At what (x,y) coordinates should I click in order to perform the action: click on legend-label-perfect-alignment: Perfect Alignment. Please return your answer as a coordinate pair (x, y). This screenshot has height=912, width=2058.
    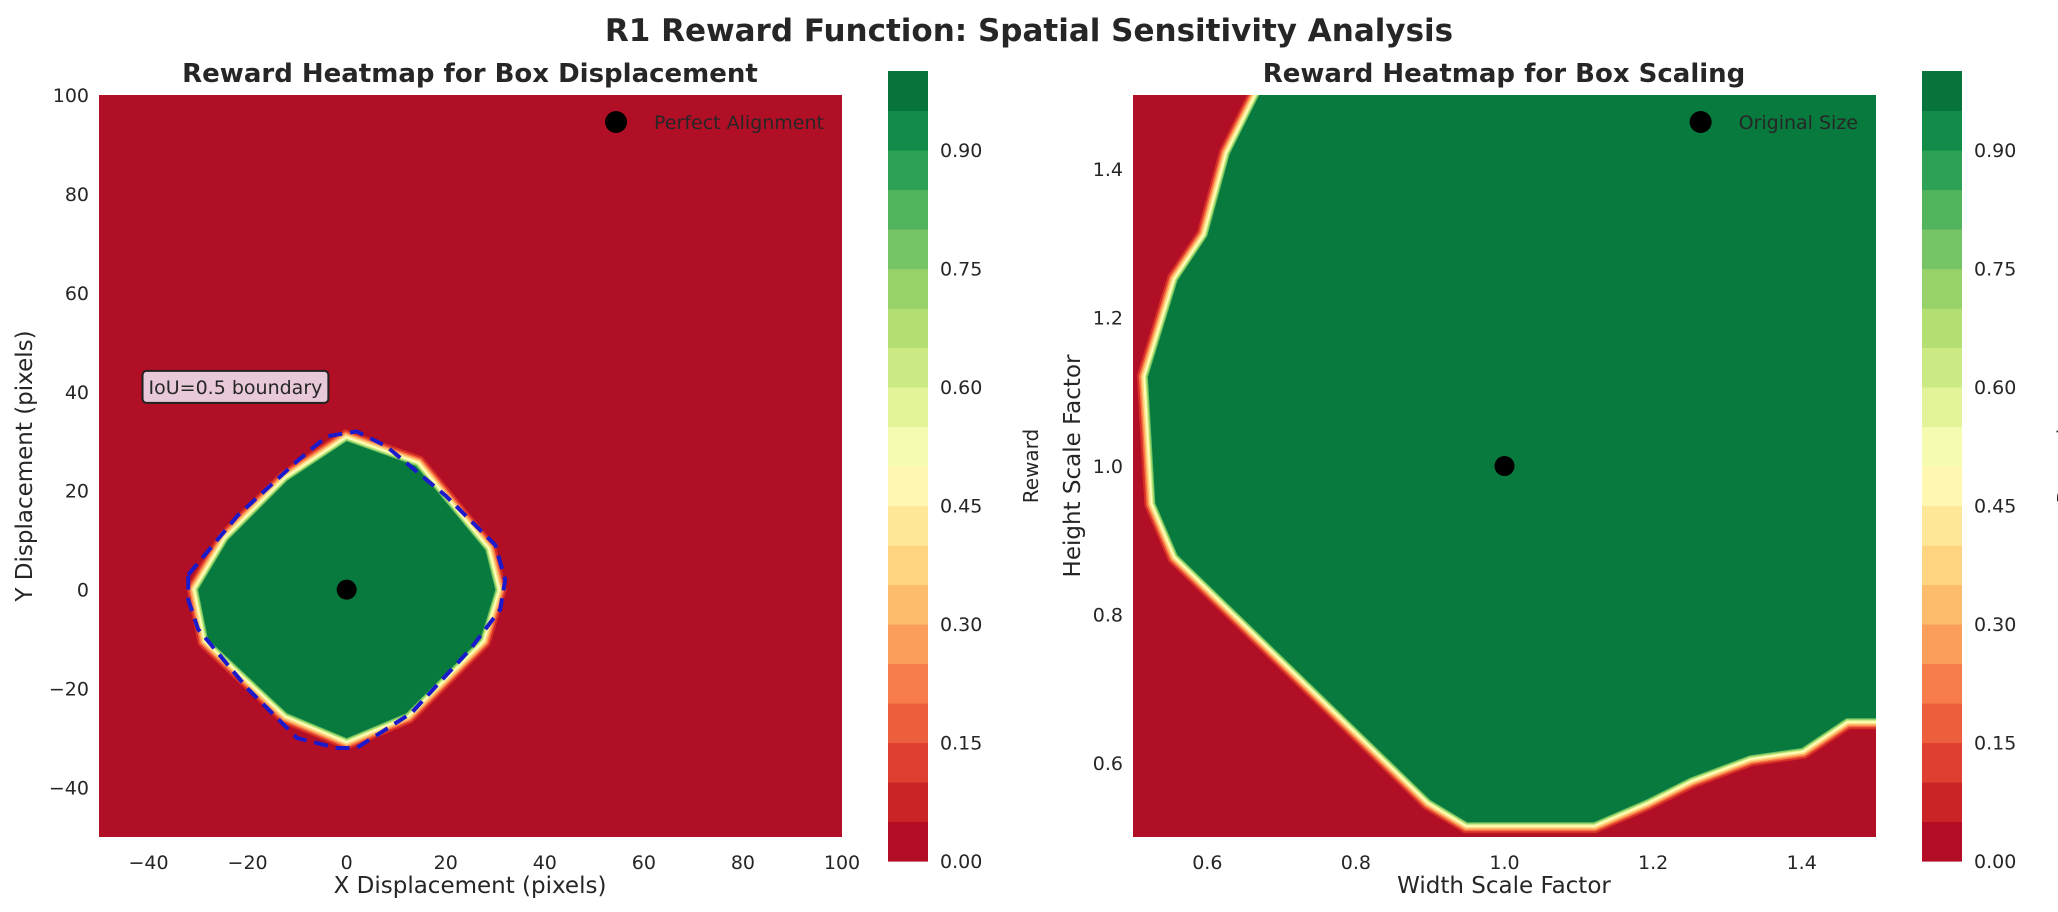
    Looking at the image, I should click on (739, 123).